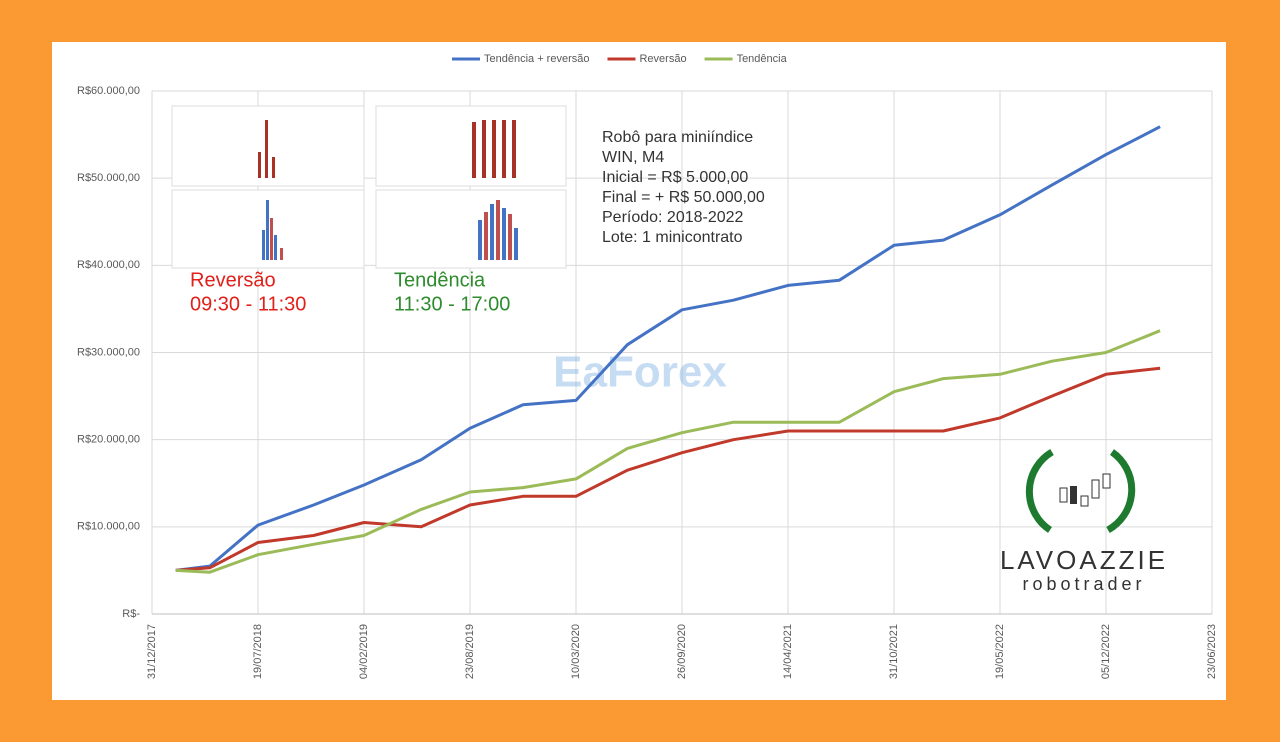  Describe the element at coordinates (1083, 584) in the screenshot. I see `brand-sub: robotrader` at that location.